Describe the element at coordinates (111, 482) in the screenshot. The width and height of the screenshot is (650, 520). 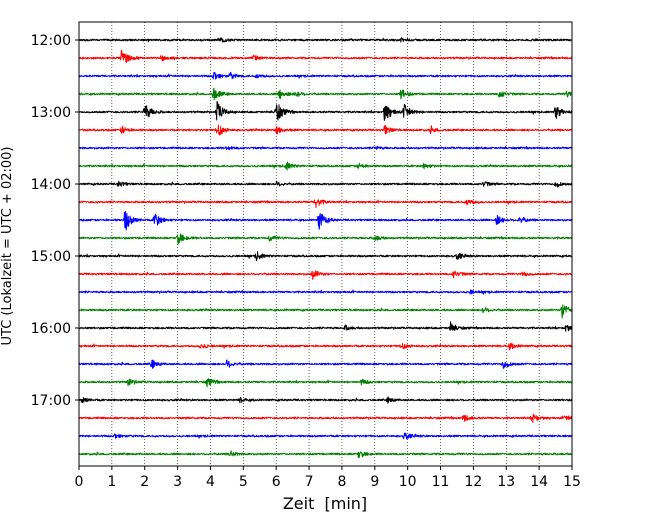
I see `x-tick-label: 1` at that location.